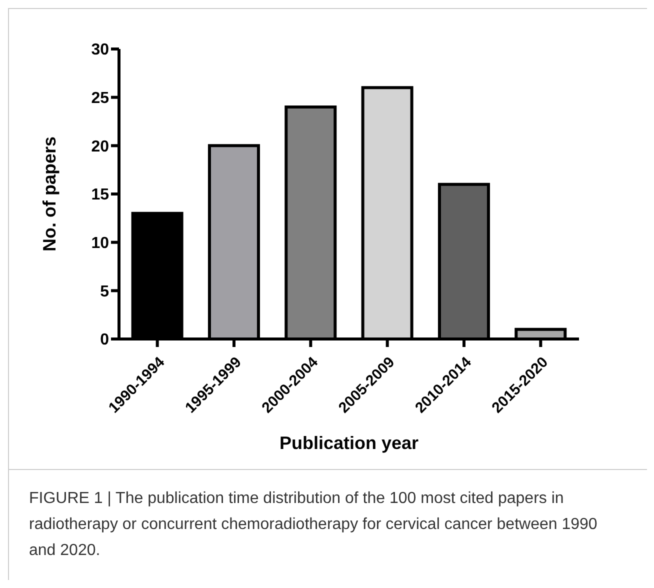 The height and width of the screenshot is (588, 654). I want to click on x-axis-title: Publication year, so click(349, 443).